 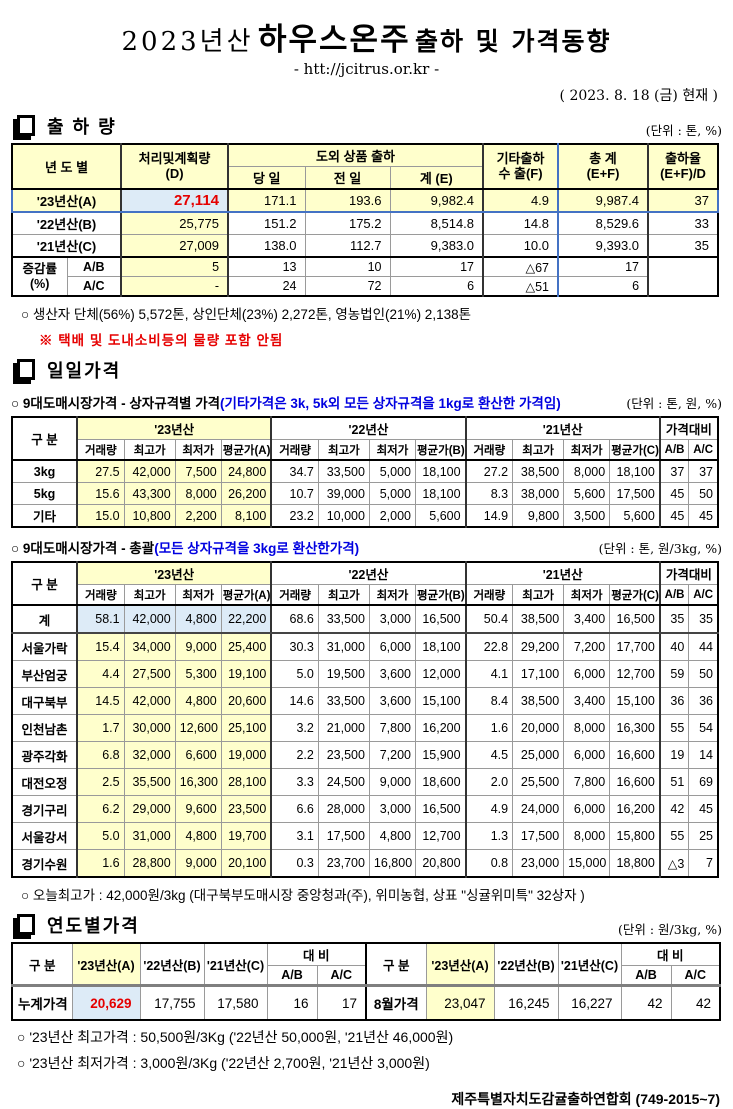 I want to click on col-prev: 전 일, so click(x=347, y=178).